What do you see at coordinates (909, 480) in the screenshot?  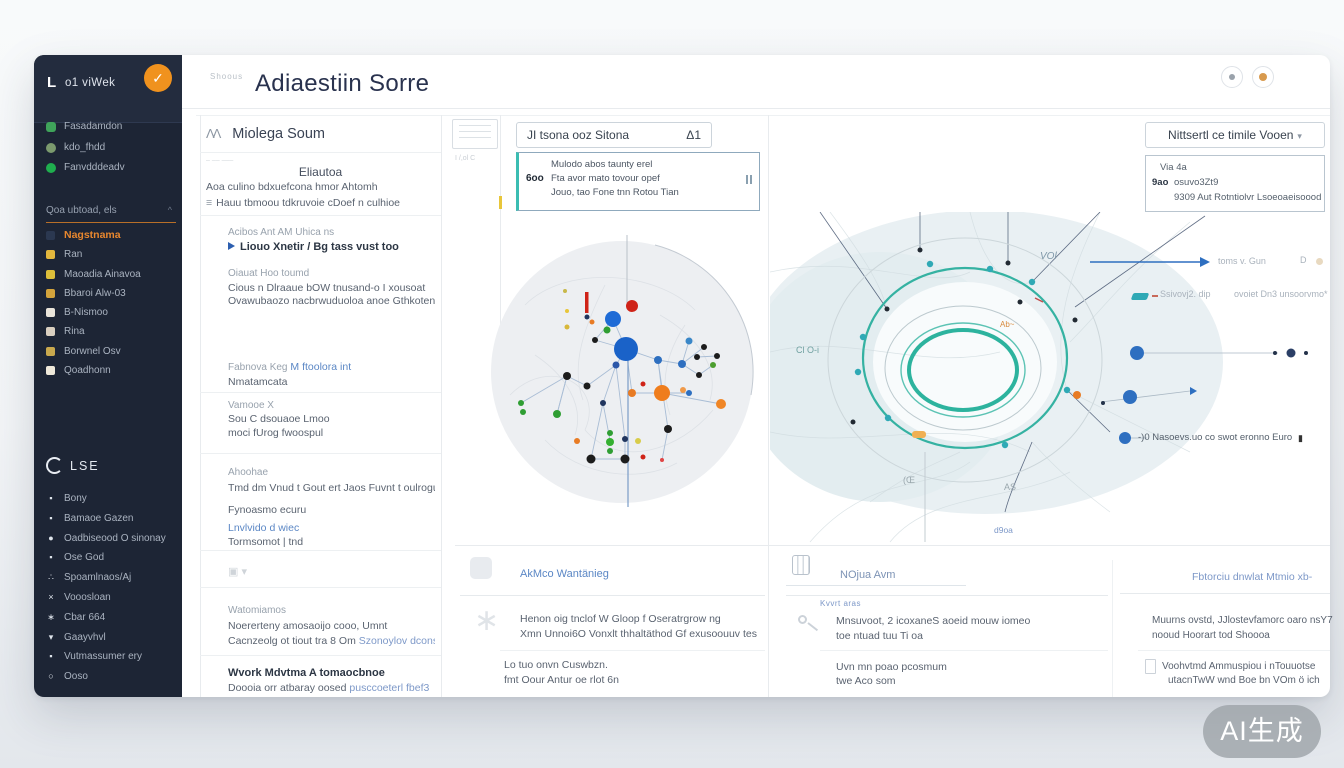 I see `graph-label: (Œ` at bounding box center [909, 480].